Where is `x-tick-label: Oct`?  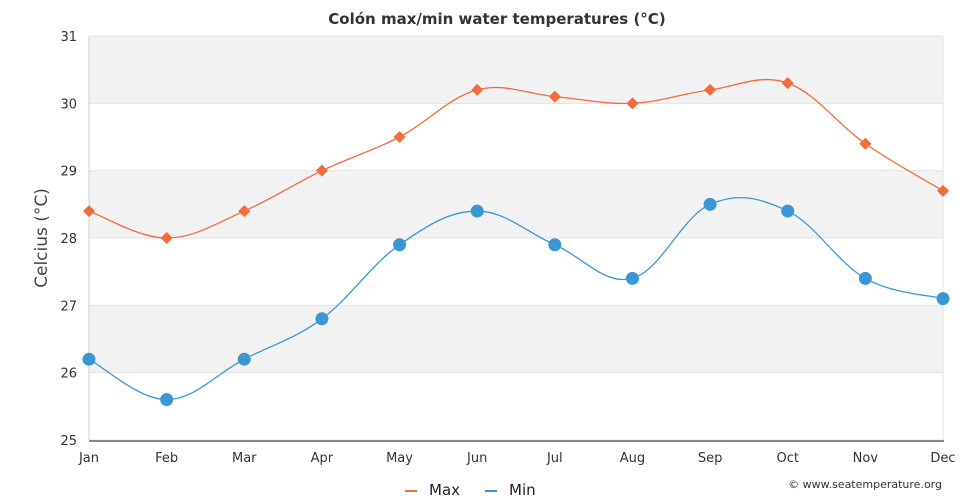 x-tick-label: Oct is located at coordinates (787, 458).